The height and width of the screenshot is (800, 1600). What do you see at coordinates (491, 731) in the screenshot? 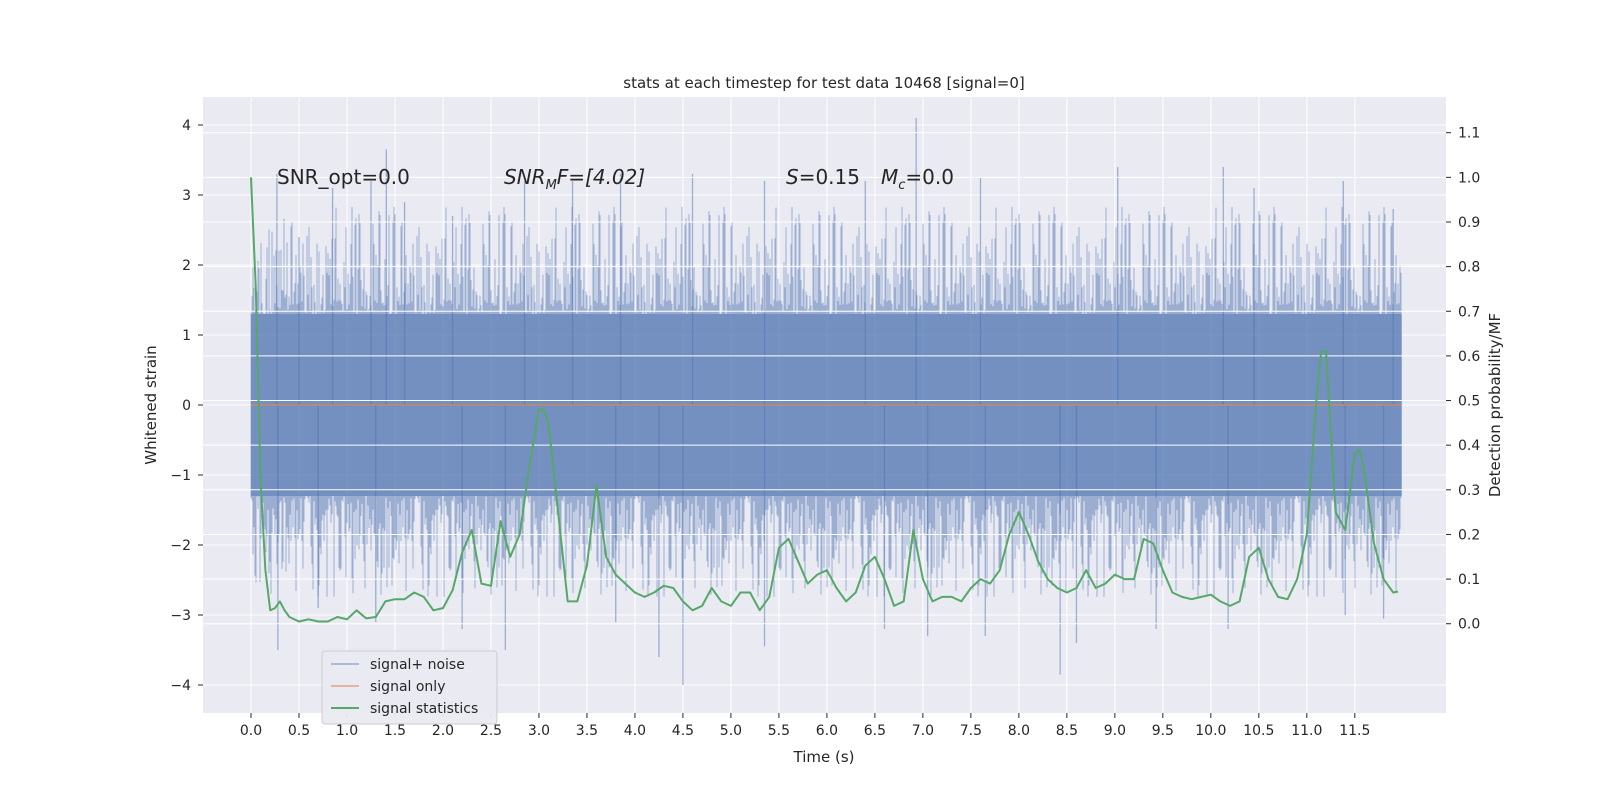
I see `x-tick-label: 2.5` at bounding box center [491, 731].